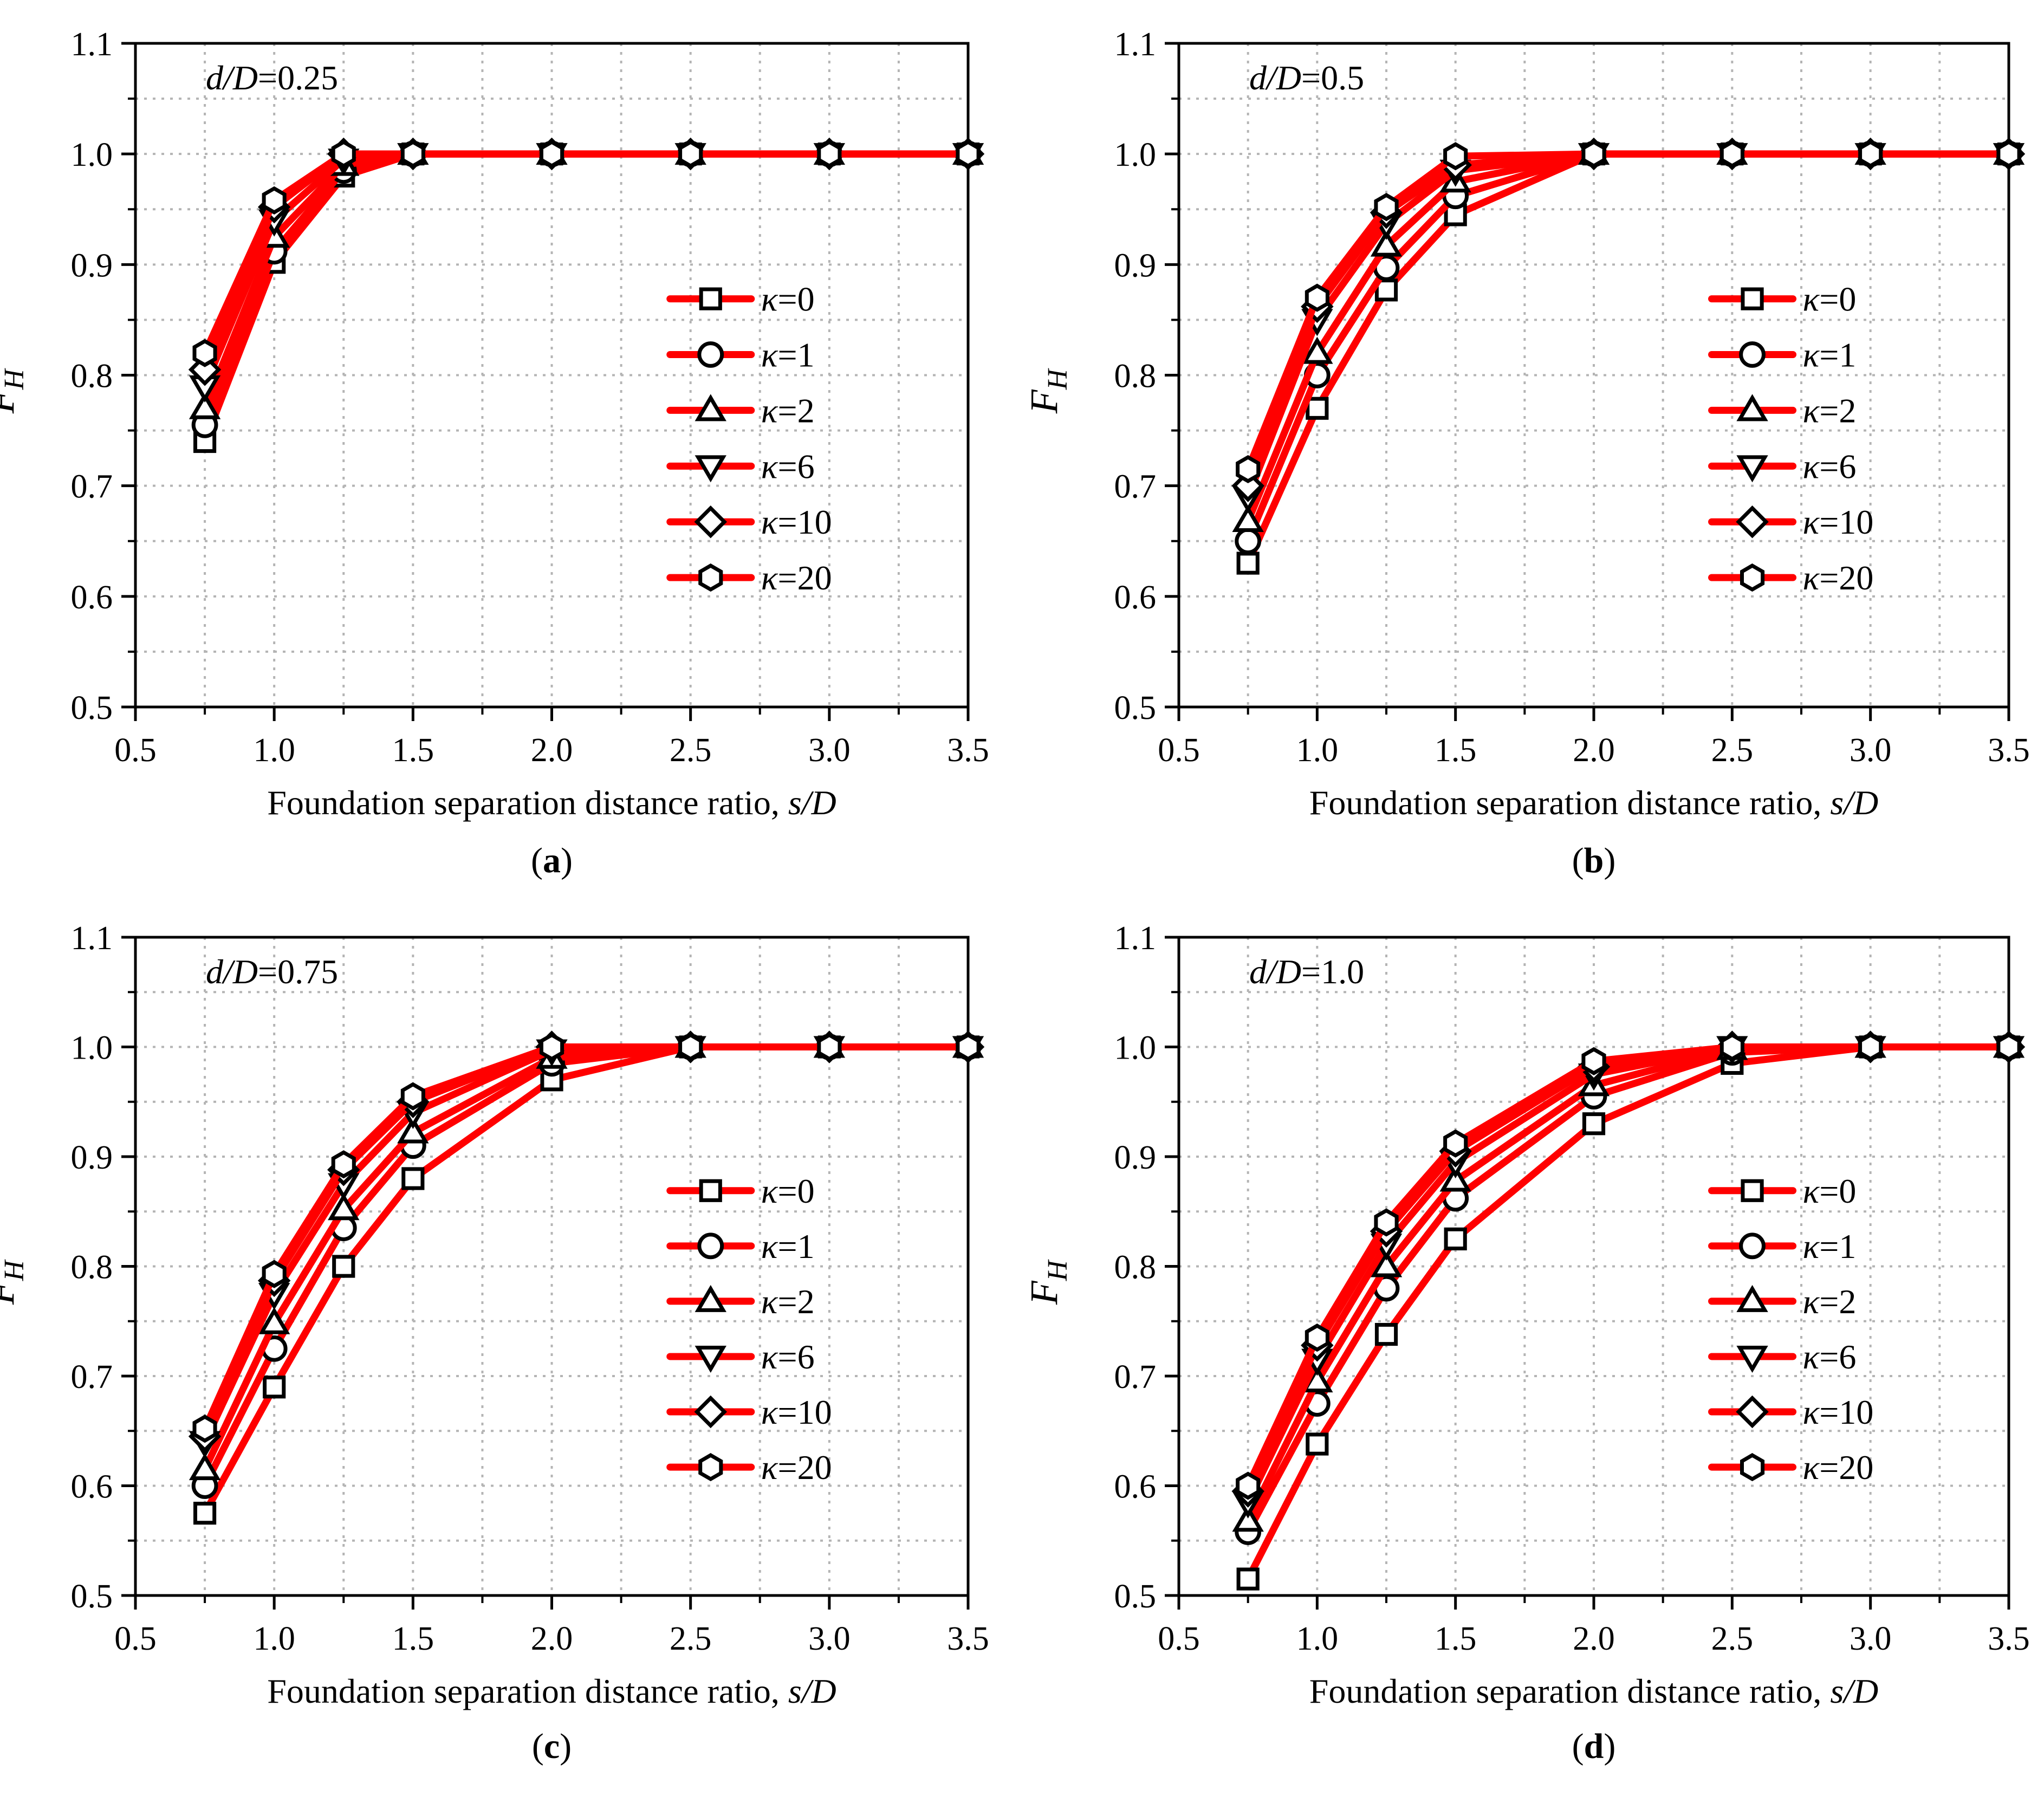 The width and height of the screenshot is (2044, 1797). I want to click on y-tick-label: 0.8, so click(1135, 377).